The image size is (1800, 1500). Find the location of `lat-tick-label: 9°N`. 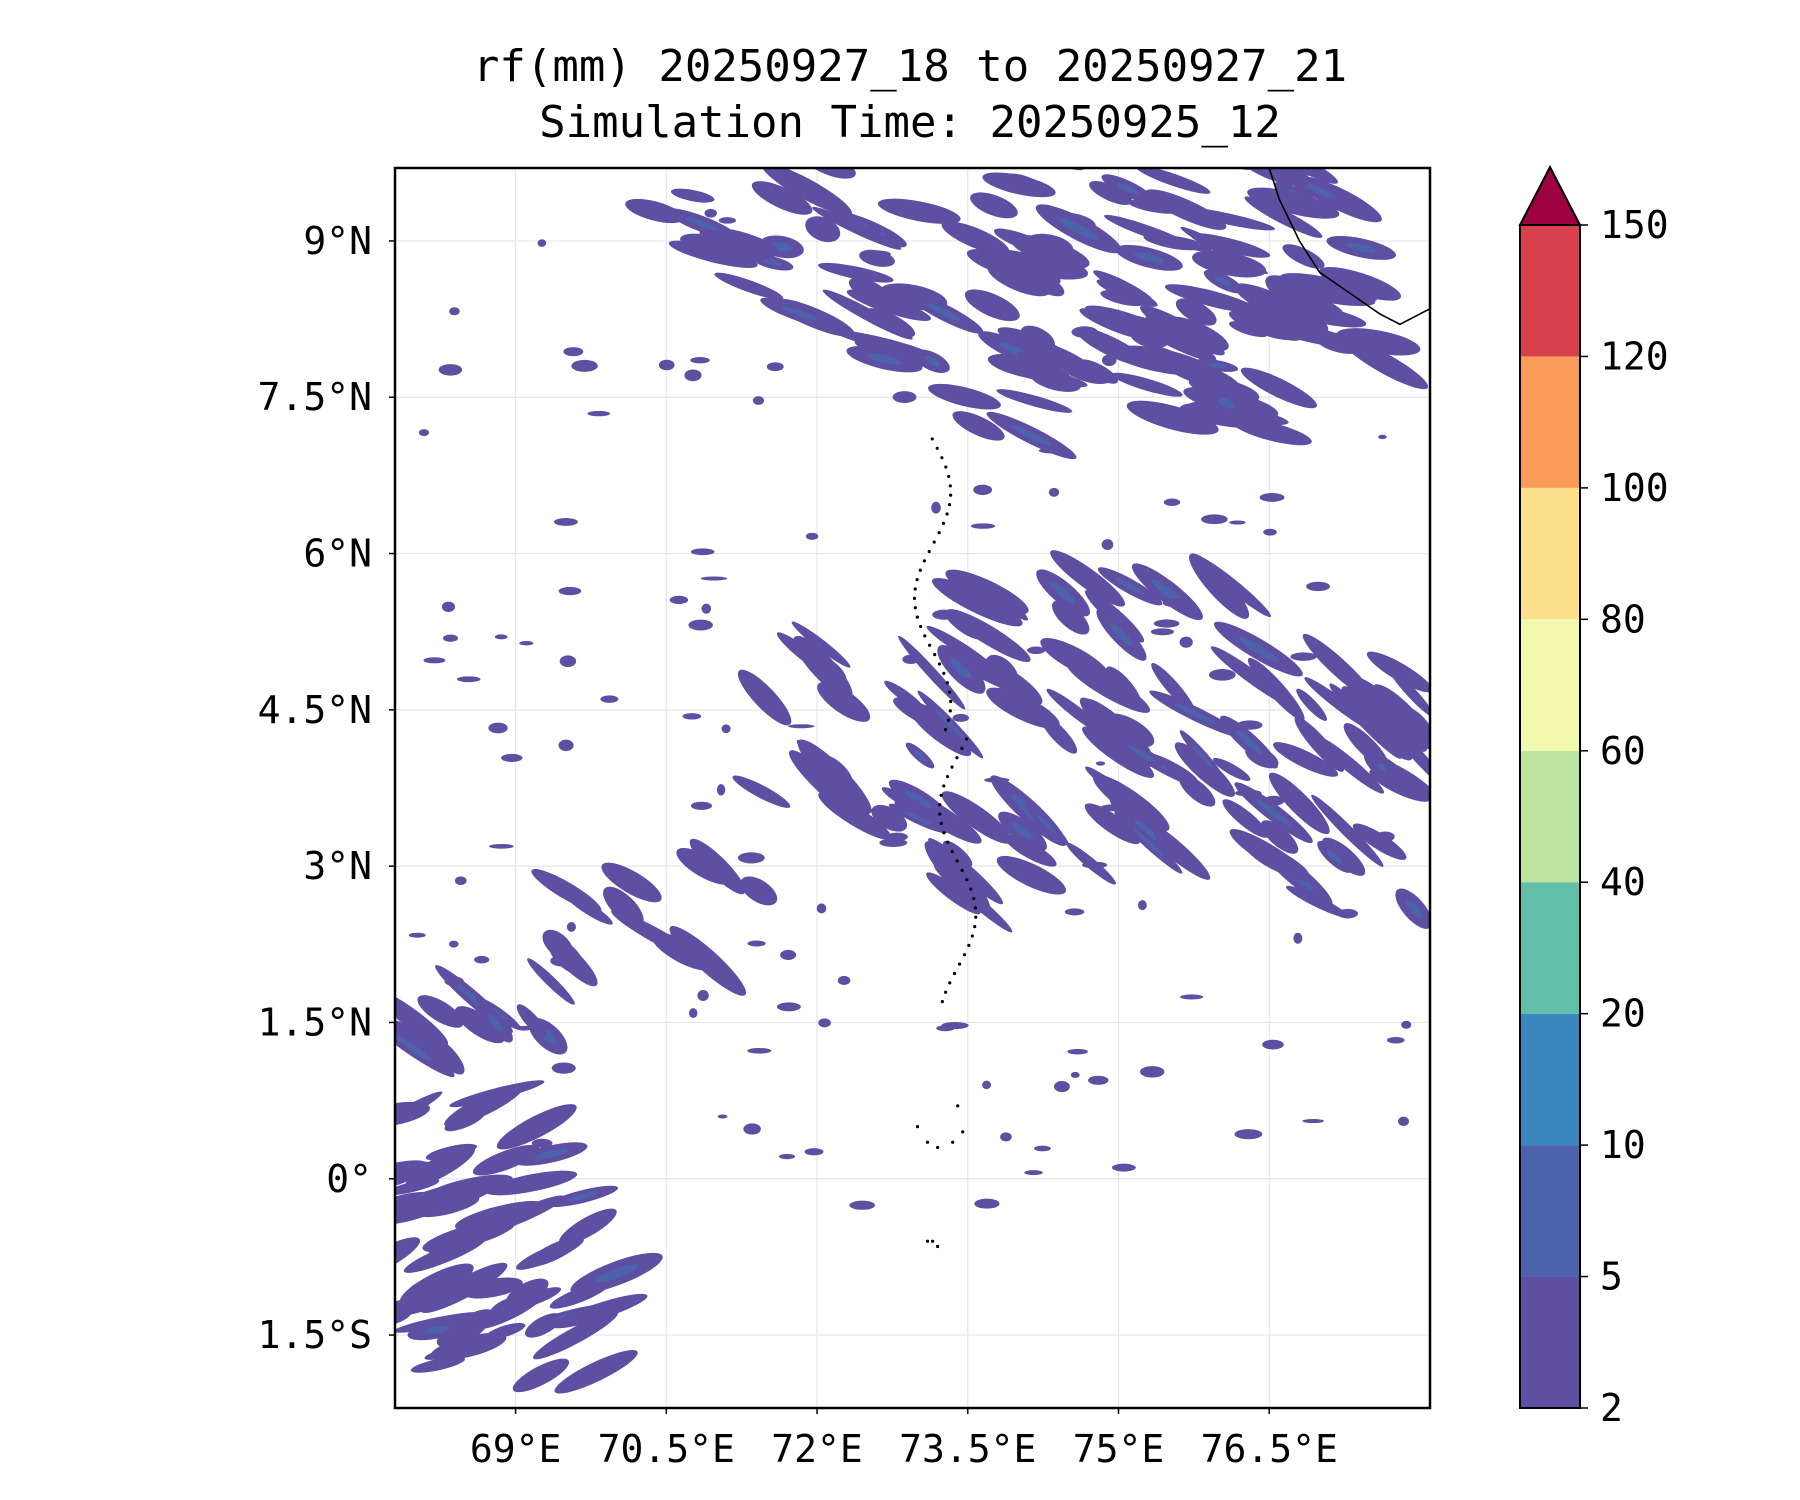

lat-tick-label: 9°N is located at coordinates (337, 241).